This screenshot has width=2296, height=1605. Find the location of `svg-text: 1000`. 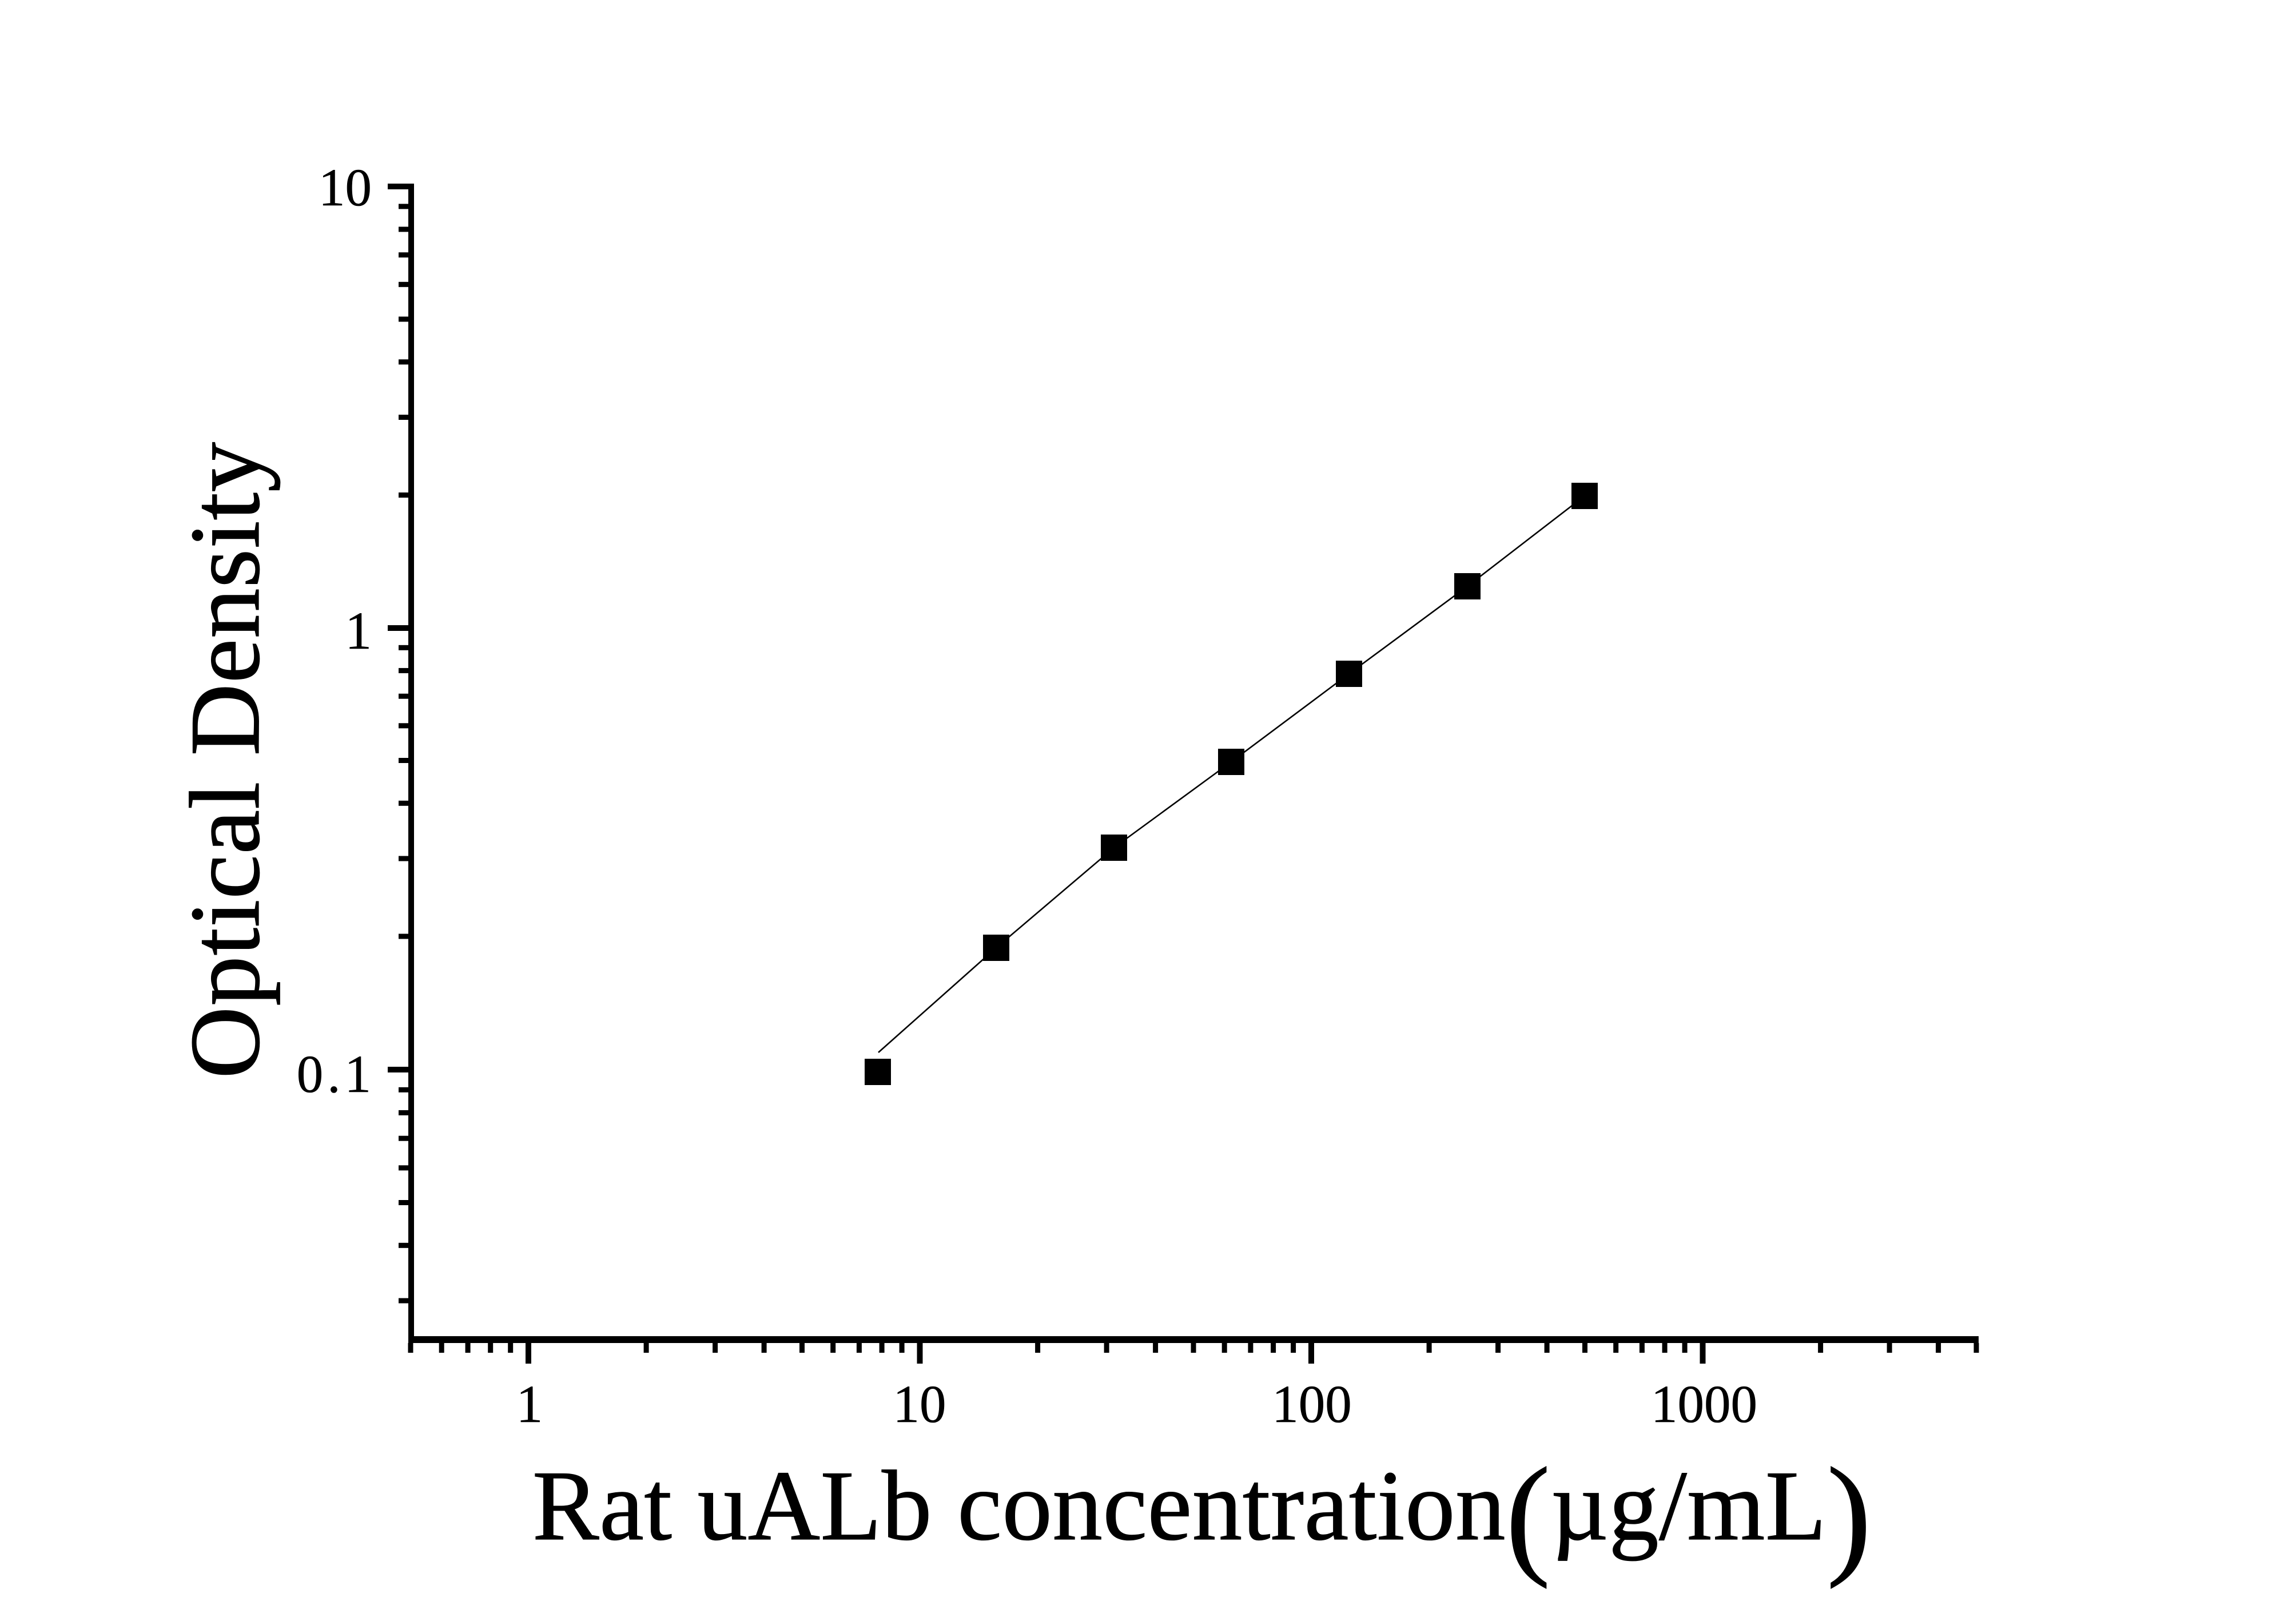

svg-text: 1000 is located at coordinates (1704, 1404).